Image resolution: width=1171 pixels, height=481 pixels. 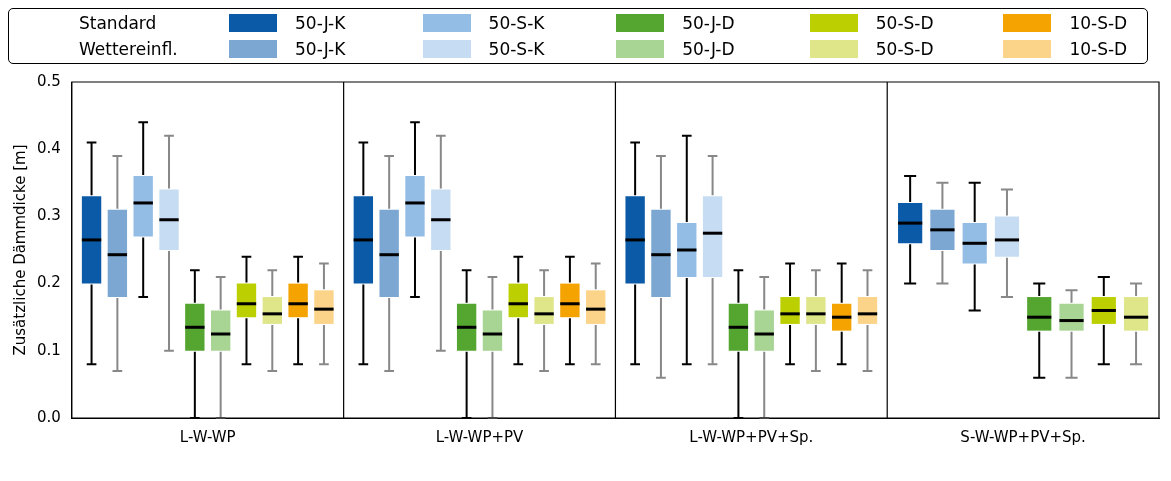 What do you see at coordinates (49, 282) in the screenshot?
I see `y-tick-label: 0.2` at bounding box center [49, 282].